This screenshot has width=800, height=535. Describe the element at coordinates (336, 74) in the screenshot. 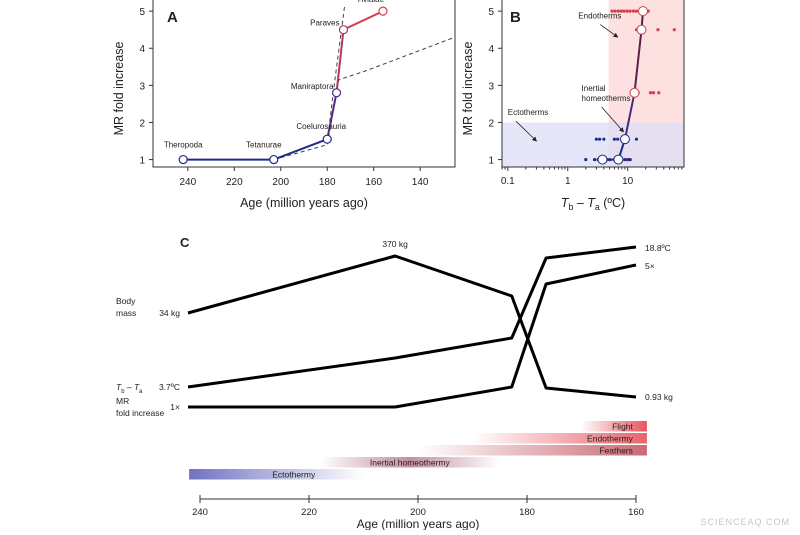

I see `dashed-line` at that location.